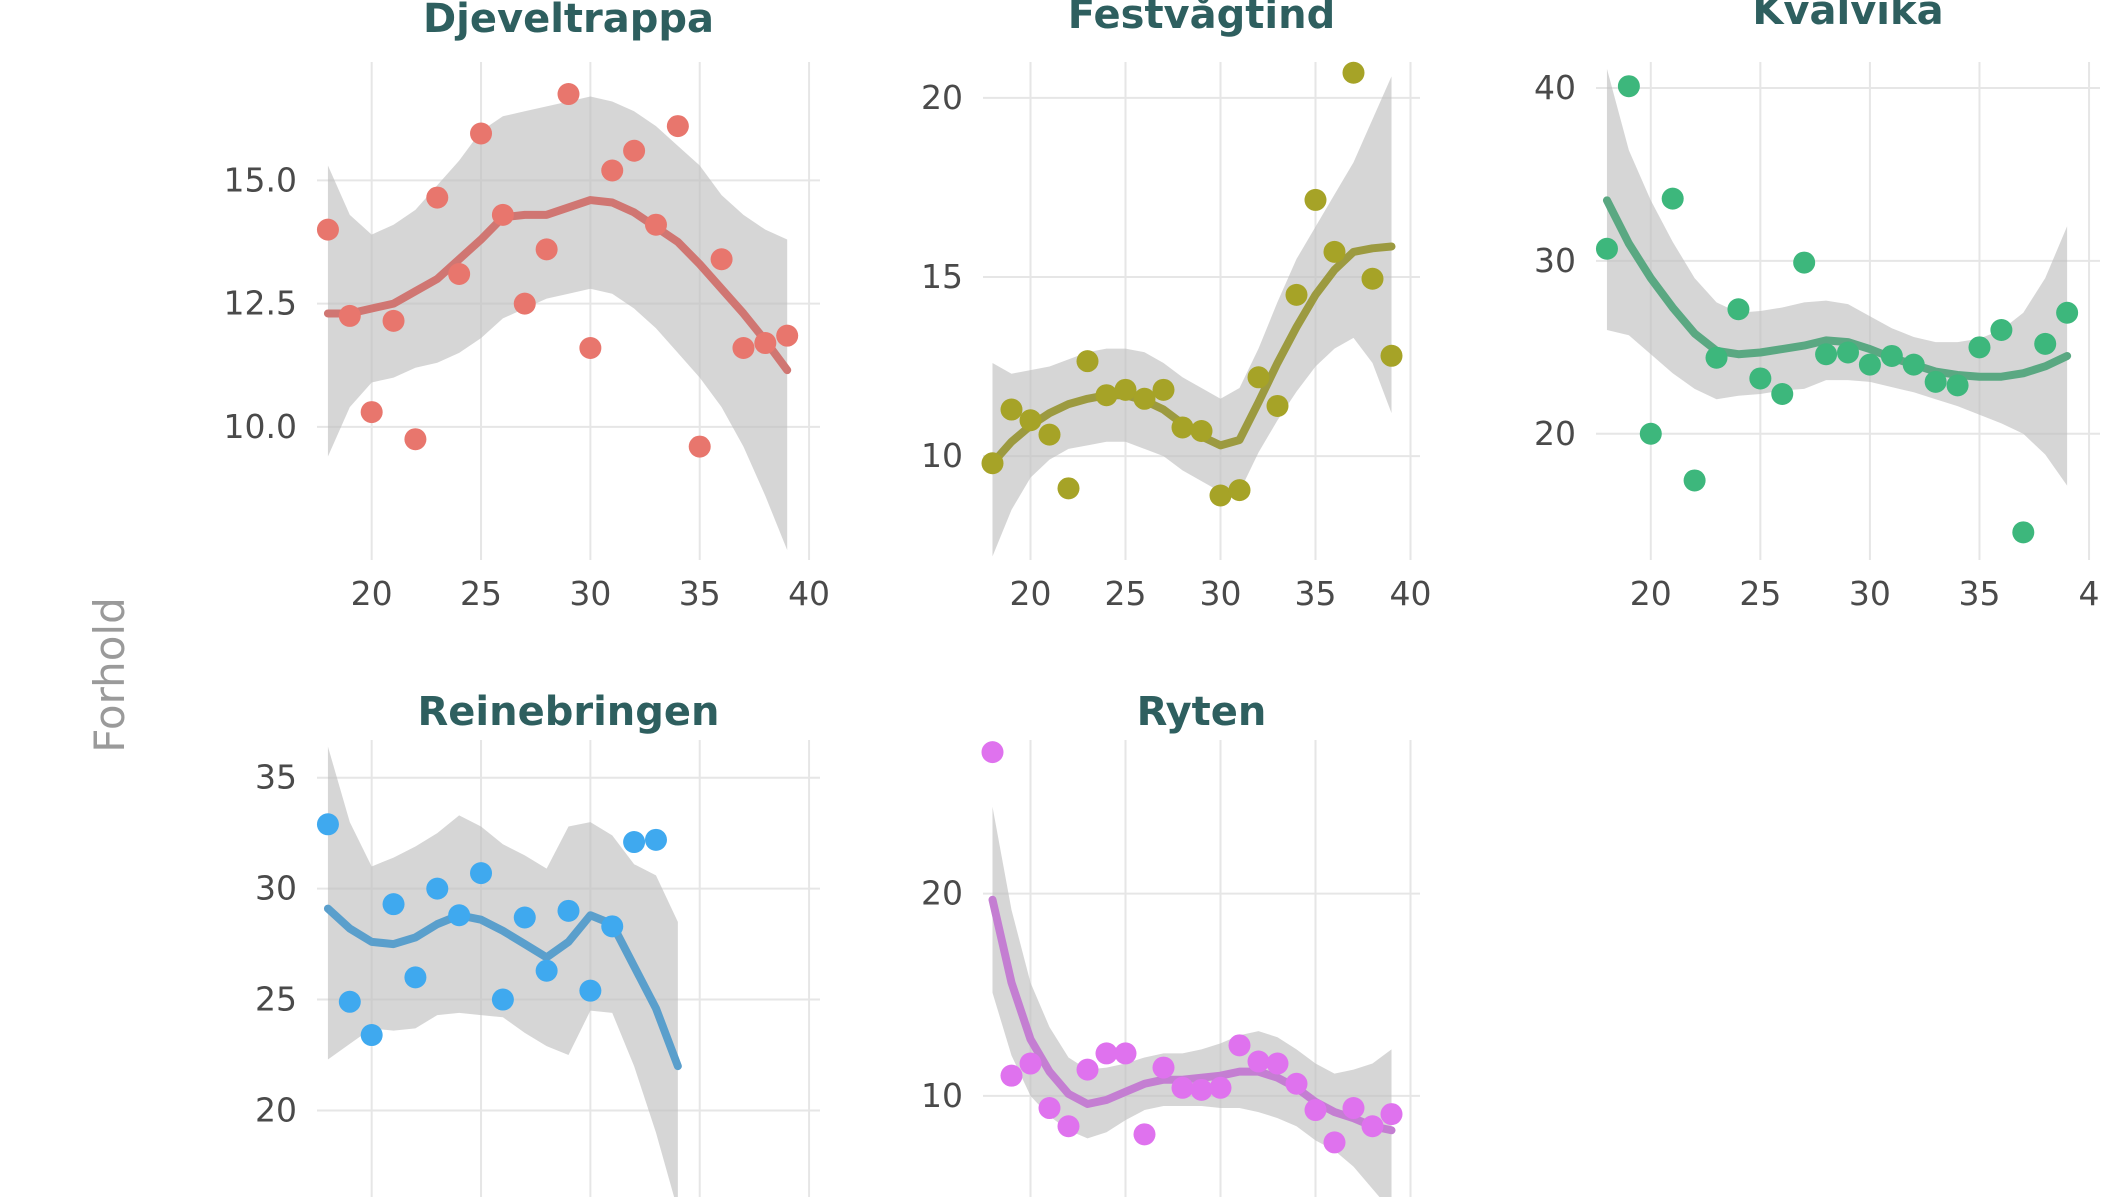 This screenshot has height=1197, width=2128. I want to click on y-axis-title: Forhold, so click(109, 675).